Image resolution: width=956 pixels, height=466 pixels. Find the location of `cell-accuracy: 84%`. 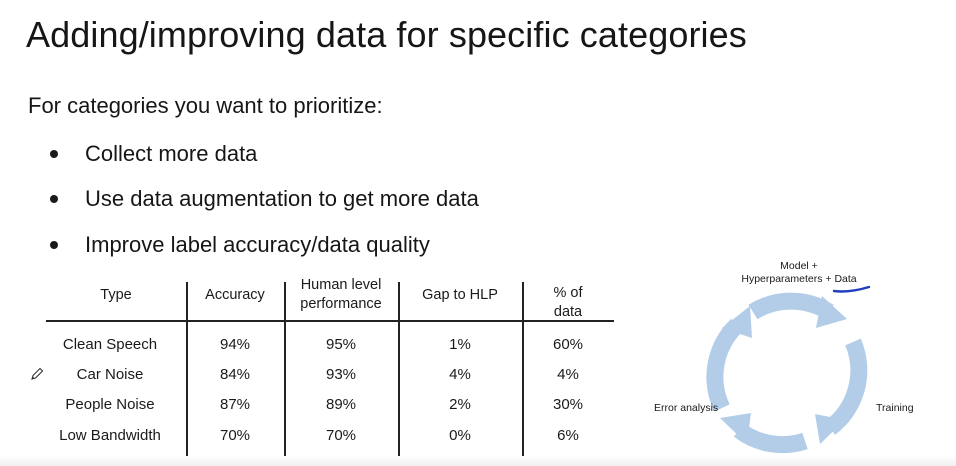

cell-accuracy: 84% is located at coordinates (235, 374).